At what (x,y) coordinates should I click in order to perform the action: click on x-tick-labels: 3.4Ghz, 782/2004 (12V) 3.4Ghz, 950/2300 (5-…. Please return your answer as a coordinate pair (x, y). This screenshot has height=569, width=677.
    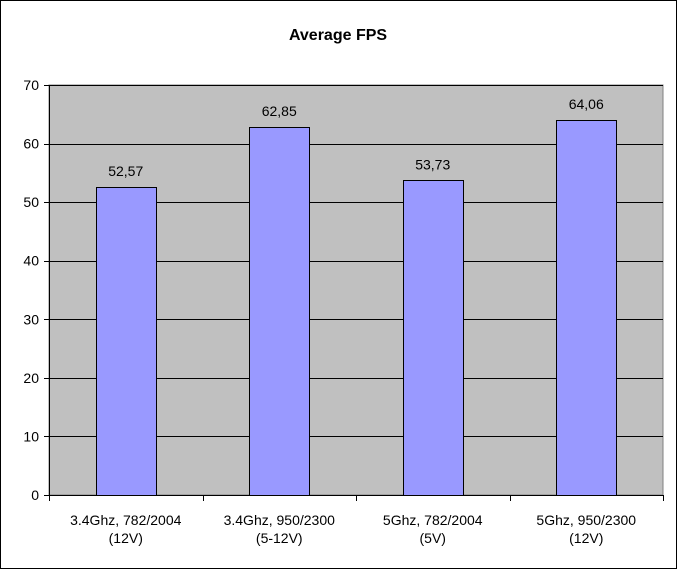
    Looking at the image, I should click on (353, 529).